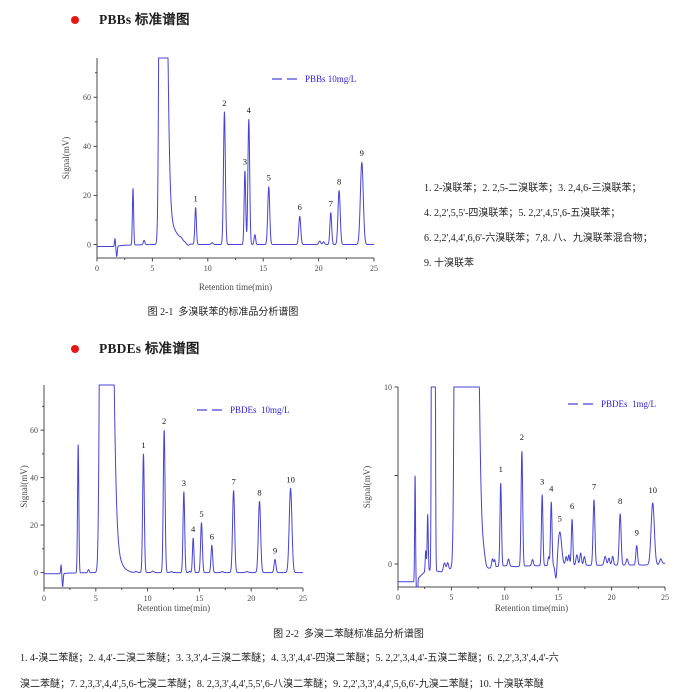 The width and height of the screenshot is (697, 692). I want to click on svg-text: PBDEs 1mg/L, so click(628, 404).